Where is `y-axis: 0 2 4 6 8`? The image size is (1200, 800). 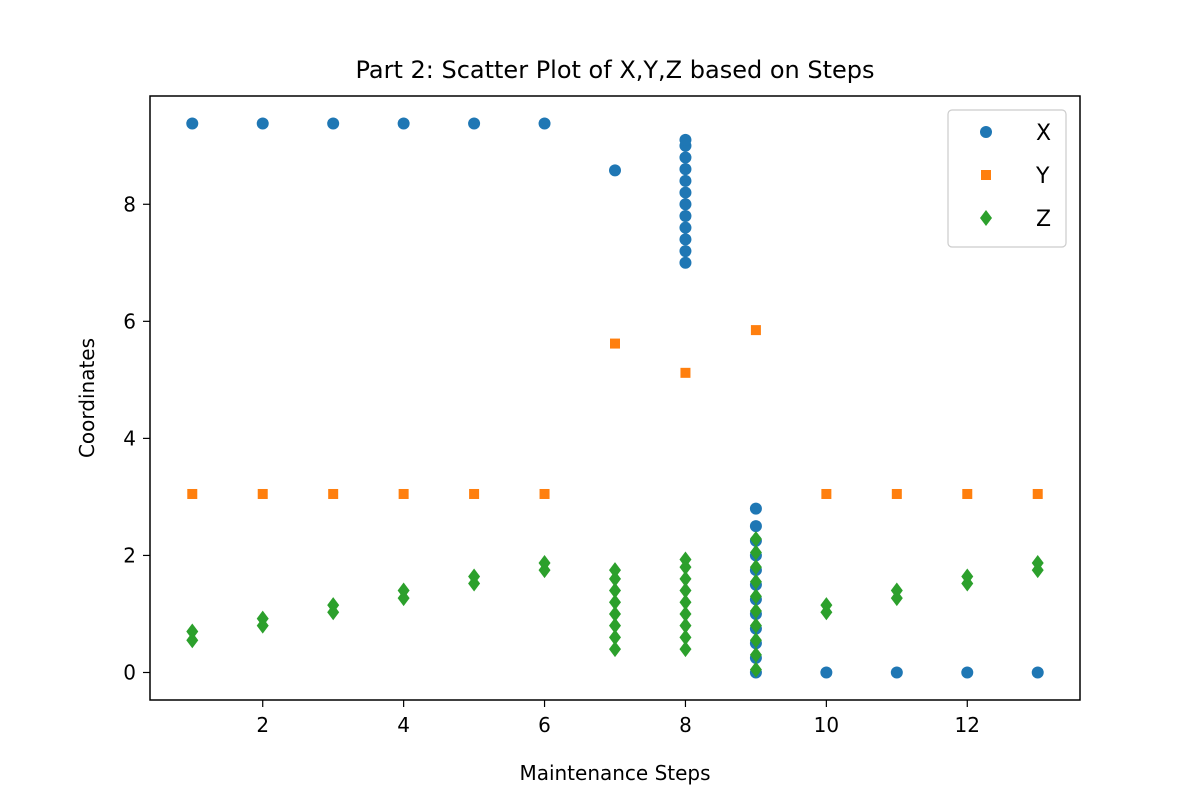
y-axis: 0 2 4 6 8 is located at coordinates (136, 438).